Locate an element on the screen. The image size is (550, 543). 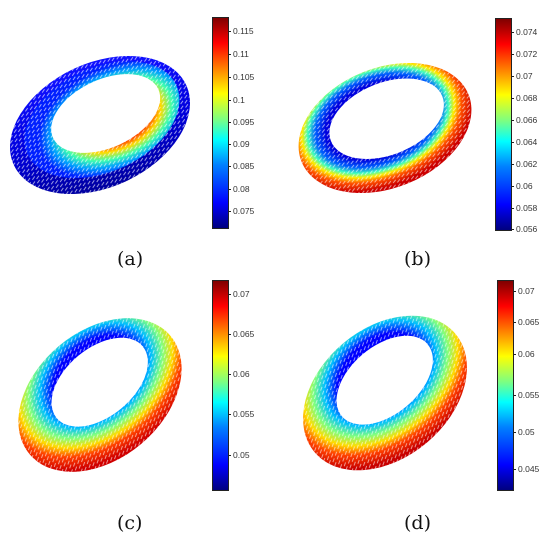
panel-label-d: (d) is located at coordinates (417, 523).